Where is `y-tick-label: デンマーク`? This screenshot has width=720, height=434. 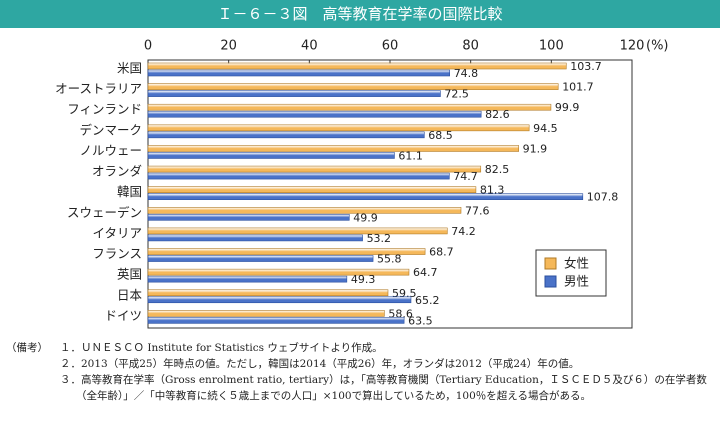
y-tick-label: デンマーク is located at coordinates (110, 129).